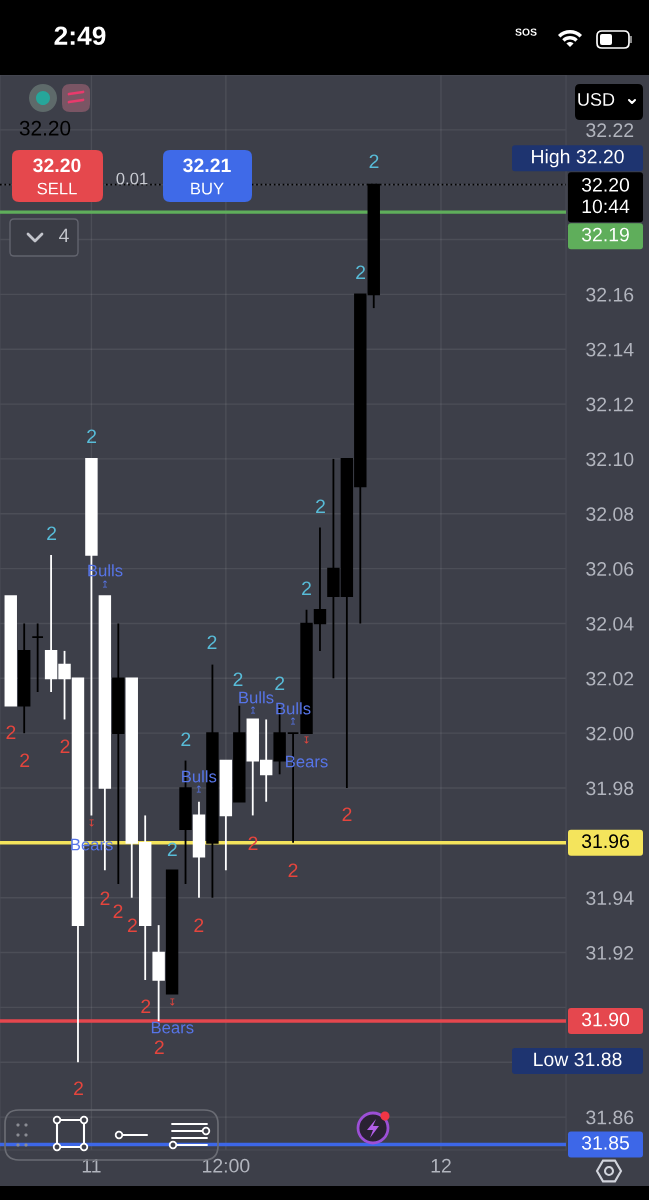 The width and height of the screenshot is (649, 1200). Describe the element at coordinates (610, 788) in the screenshot. I see `y-tick-label: 31.98` at that location.